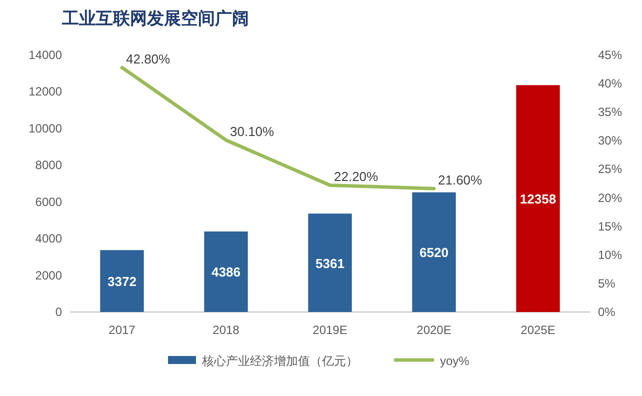  What do you see at coordinates (610, 169) in the screenshot?
I see `y2-tick-label: 25%` at bounding box center [610, 169].